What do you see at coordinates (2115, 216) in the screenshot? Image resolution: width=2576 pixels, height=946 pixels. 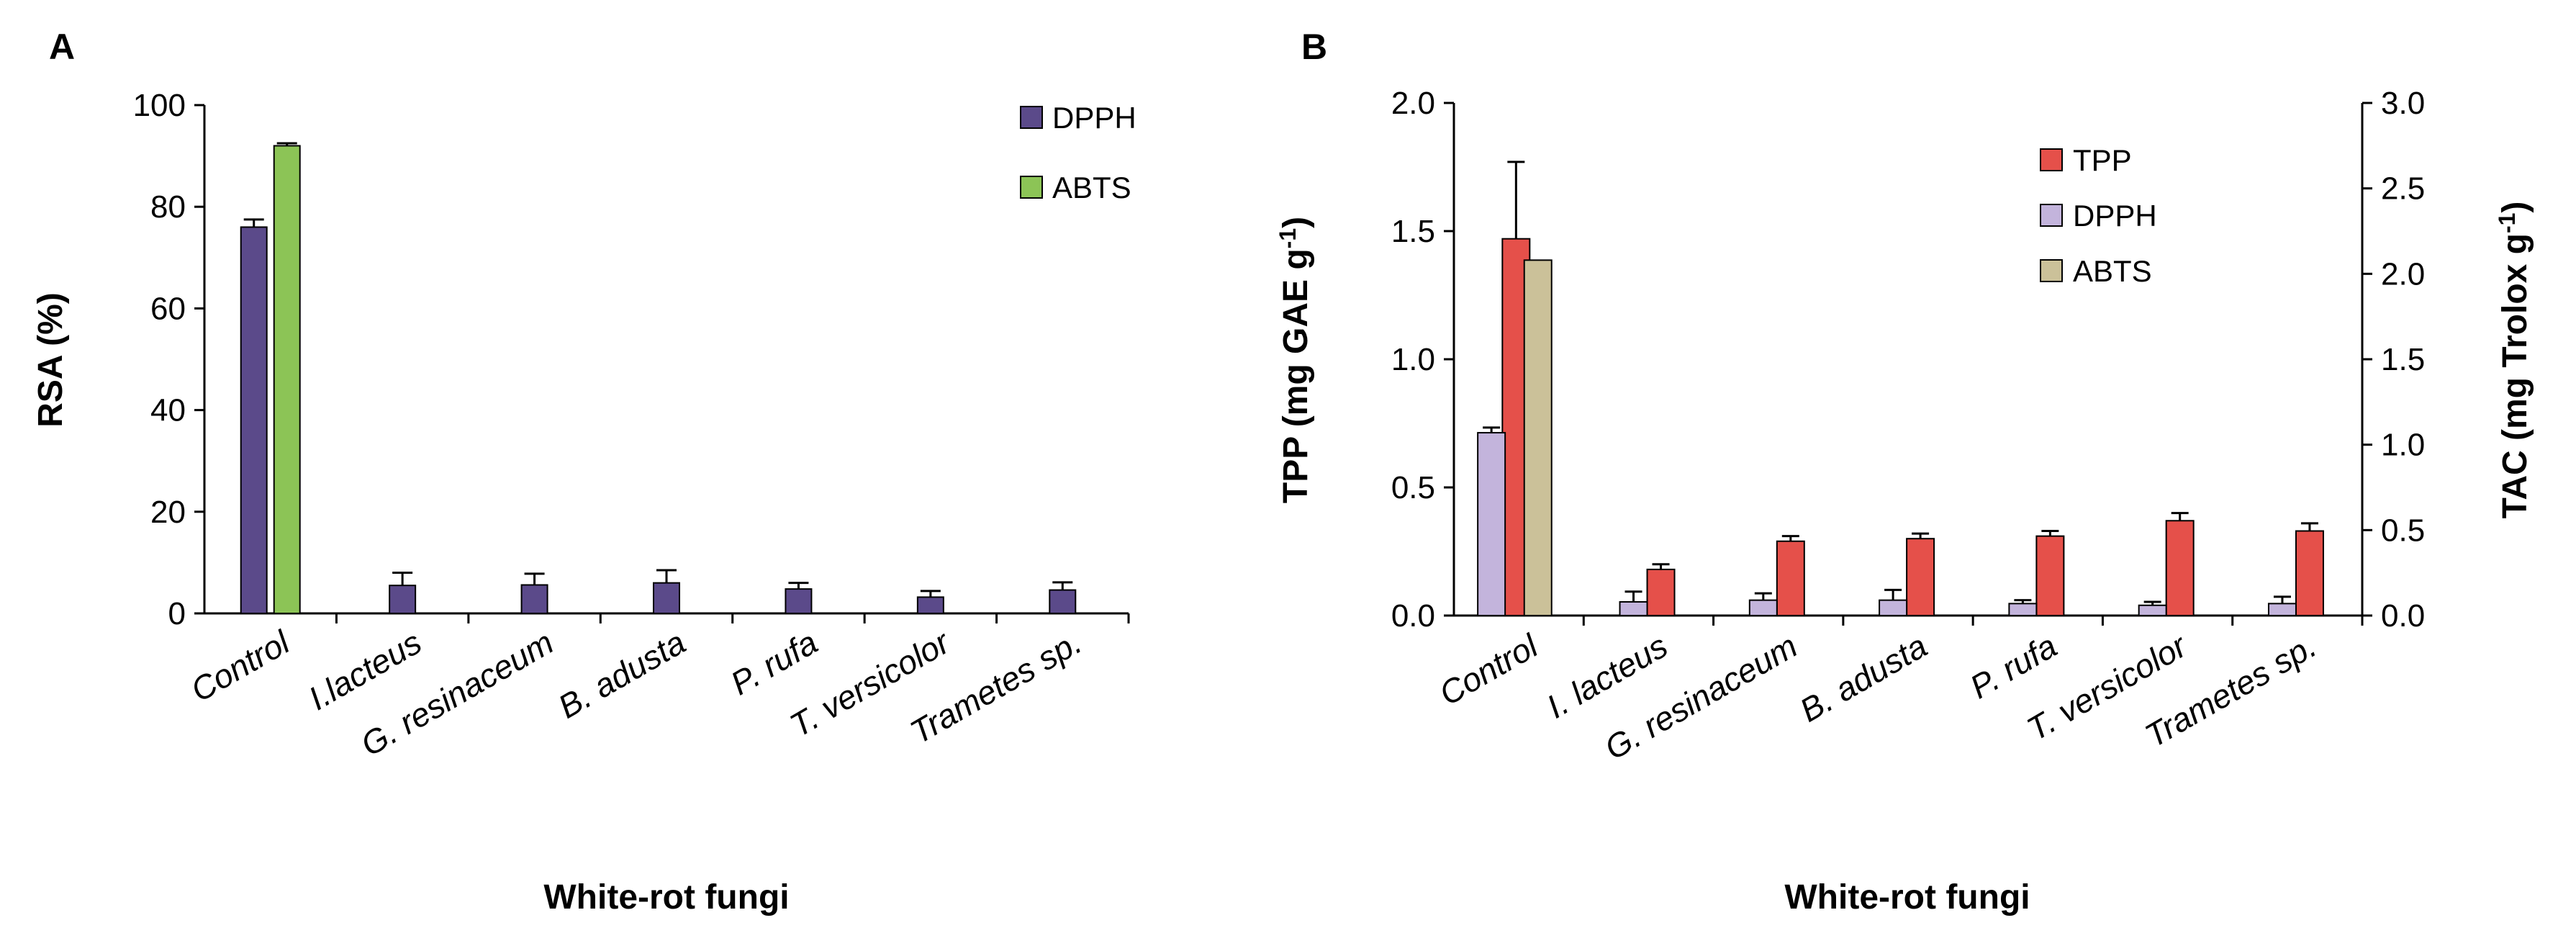 I see `panel-b-legend-dpph-label: DPPH` at bounding box center [2115, 216].